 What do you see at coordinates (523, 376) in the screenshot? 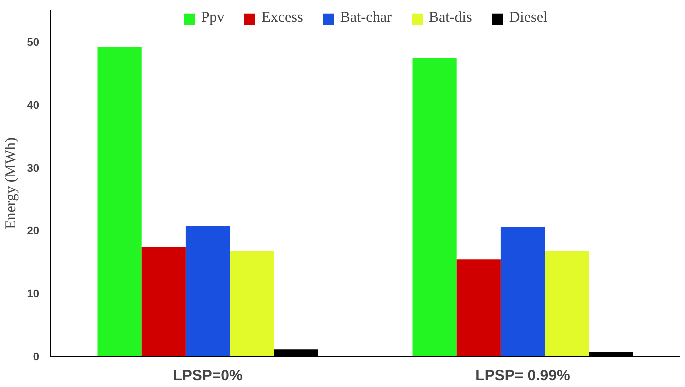
I see `x-tick-label: LPSP= 0.99%` at bounding box center [523, 376].